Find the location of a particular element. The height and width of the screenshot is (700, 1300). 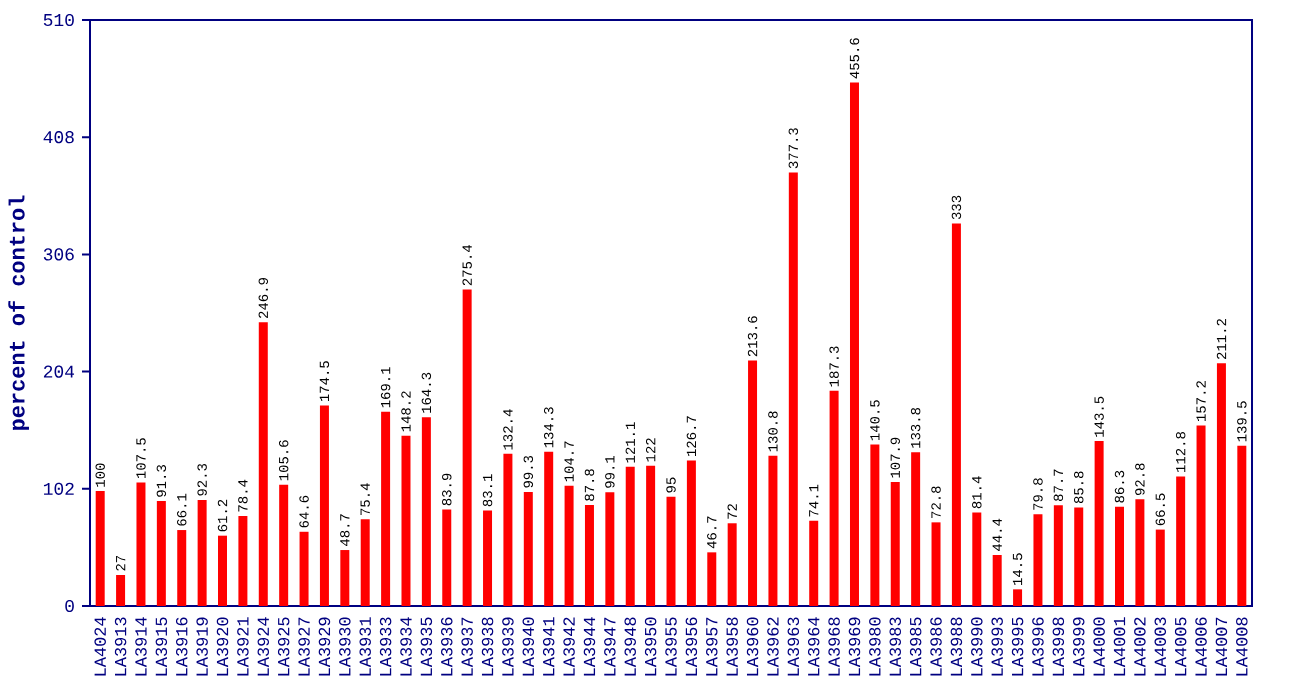

y-tick-label: 408 is located at coordinates (58, 137).